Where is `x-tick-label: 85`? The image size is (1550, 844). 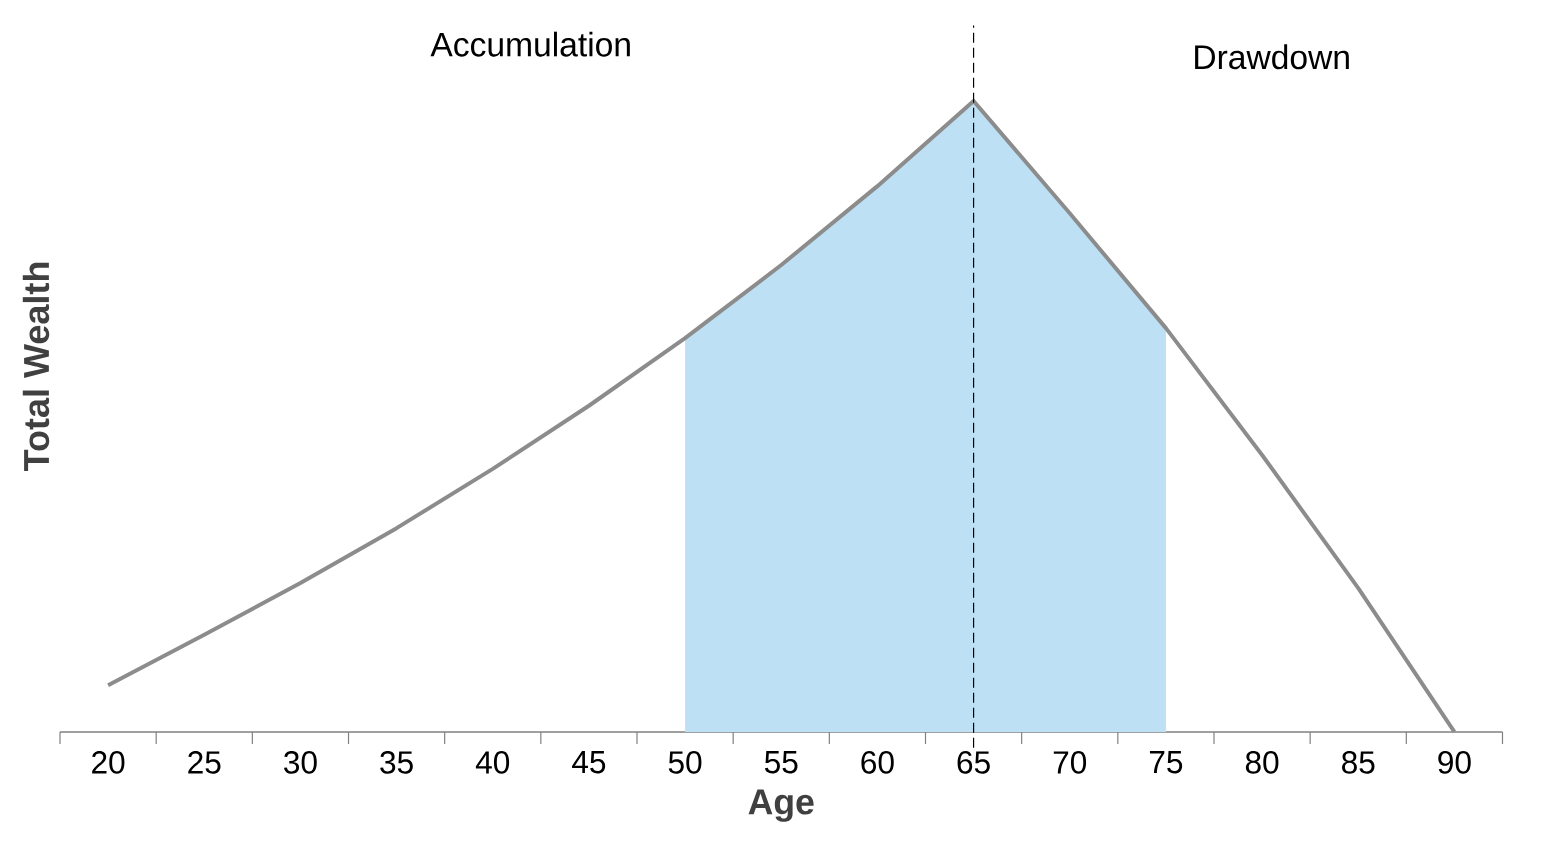
x-tick-label: 85 is located at coordinates (1358, 762).